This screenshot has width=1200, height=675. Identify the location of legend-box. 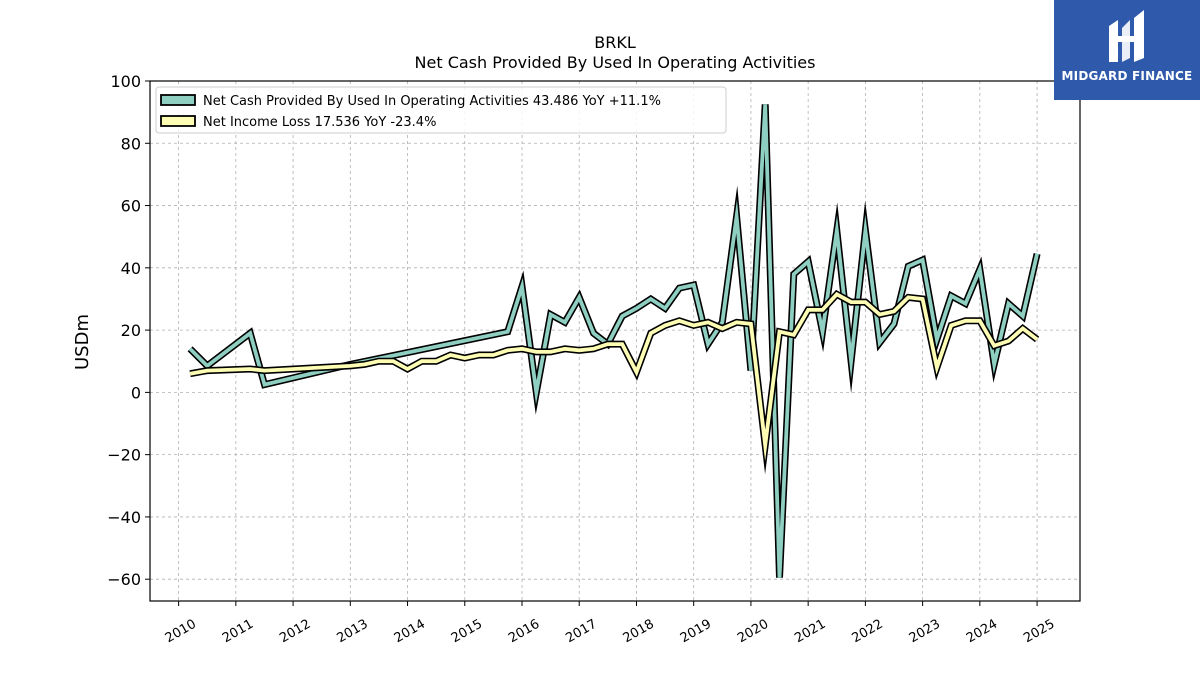
(441, 110).